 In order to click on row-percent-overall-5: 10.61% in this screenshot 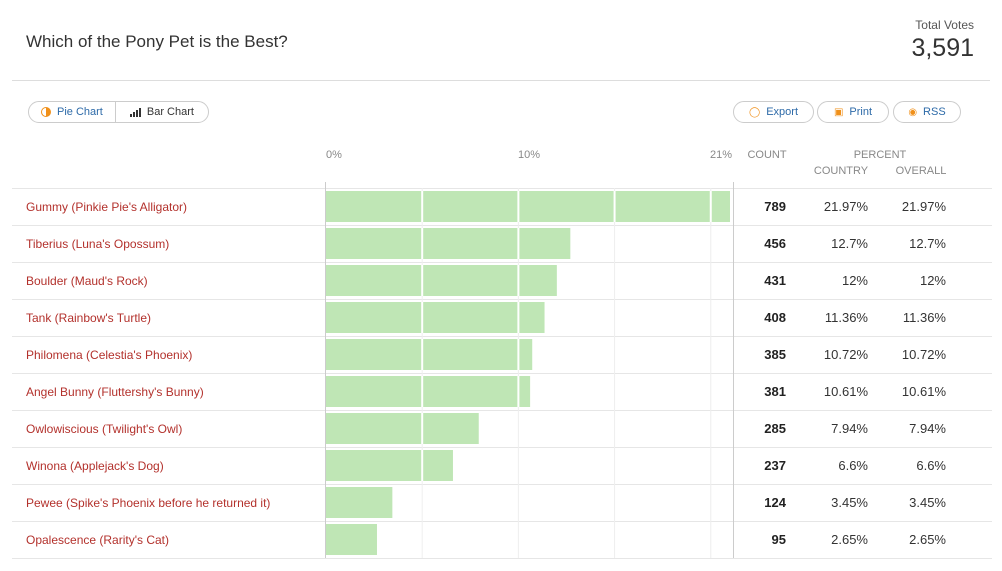, I will do `click(923, 391)`.